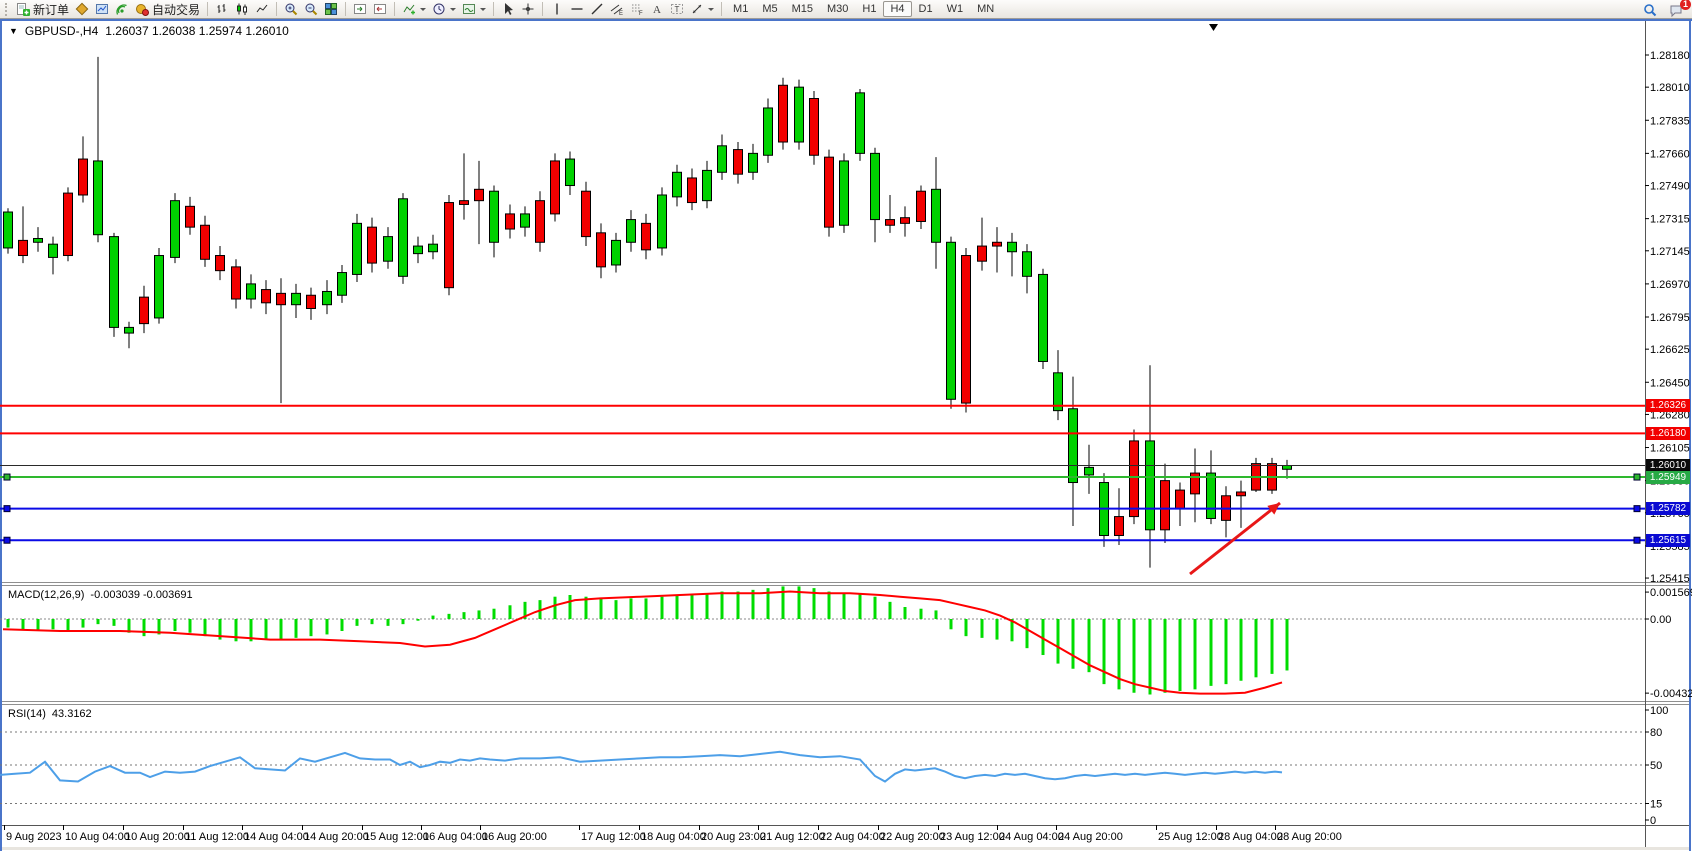 This screenshot has height=851, width=1692. I want to click on dropdown-caret-icon, so click(711, 9).